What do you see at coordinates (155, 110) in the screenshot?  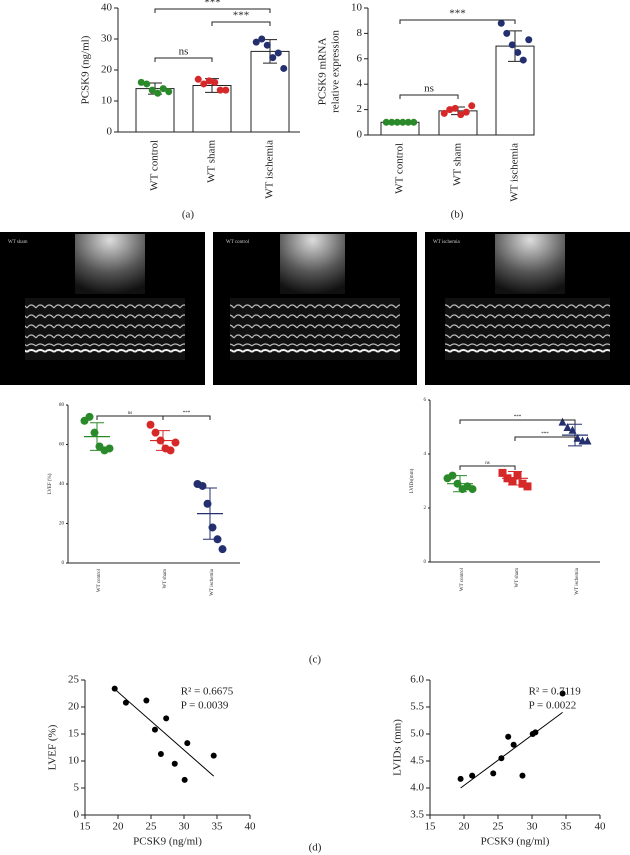 I see `bar` at bounding box center [155, 110].